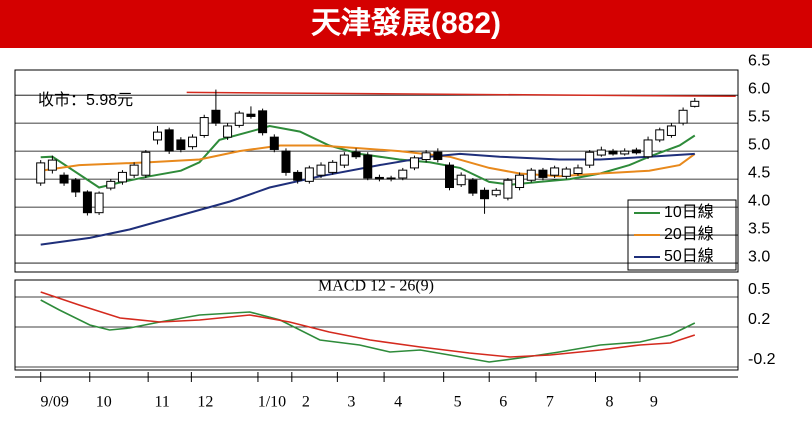  Describe the element at coordinates (759, 289) in the screenshot. I see `macd-tick-label: 0.5` at that location.